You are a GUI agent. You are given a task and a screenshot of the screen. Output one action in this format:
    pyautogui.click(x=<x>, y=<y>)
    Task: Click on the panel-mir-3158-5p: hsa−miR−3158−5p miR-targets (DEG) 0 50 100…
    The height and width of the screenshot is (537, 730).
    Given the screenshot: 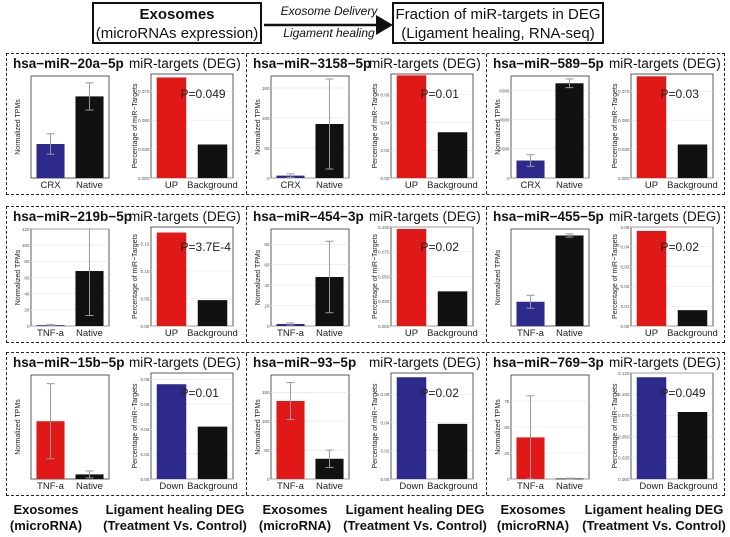 What is the action you would take?
    pyautogui.click(x=366, y=124)
    